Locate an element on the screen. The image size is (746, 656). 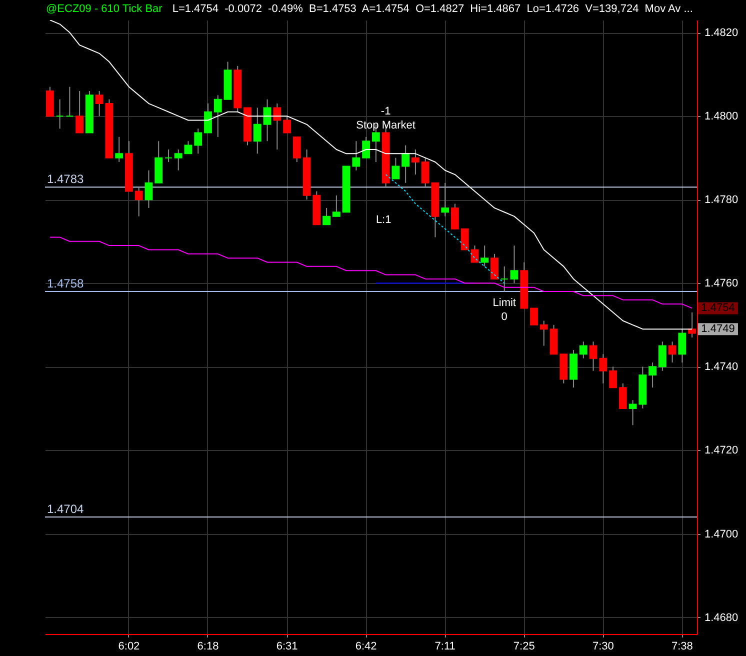
y-tick-label: 1.4740 is located at coordinates (721, 367).